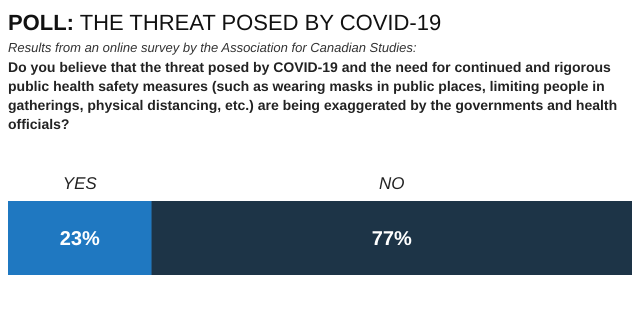  Describe the element at coordinates (80, 183) in the screenshot. I see `series-label: YES` at that location.